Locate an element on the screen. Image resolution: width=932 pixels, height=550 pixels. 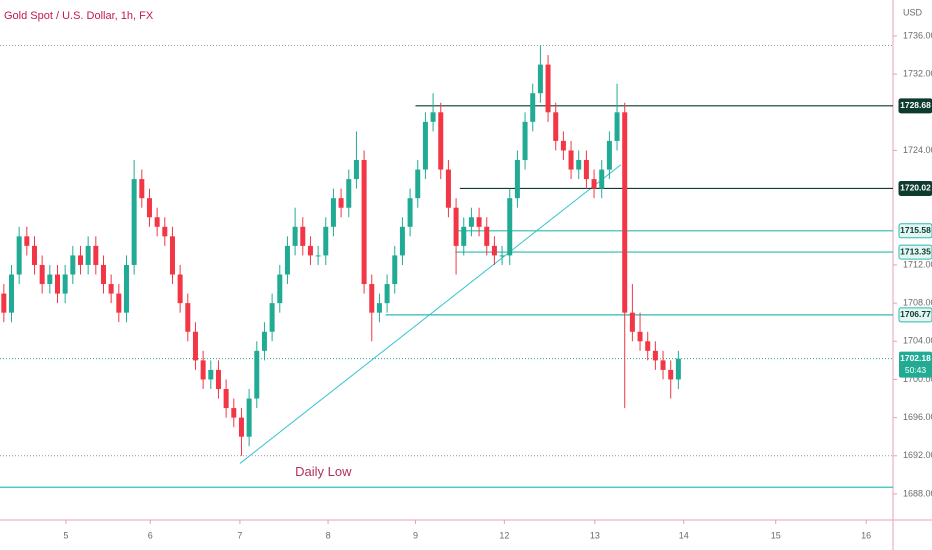
y-tick-label: 1732.00 is located at coordinates (917, 74).